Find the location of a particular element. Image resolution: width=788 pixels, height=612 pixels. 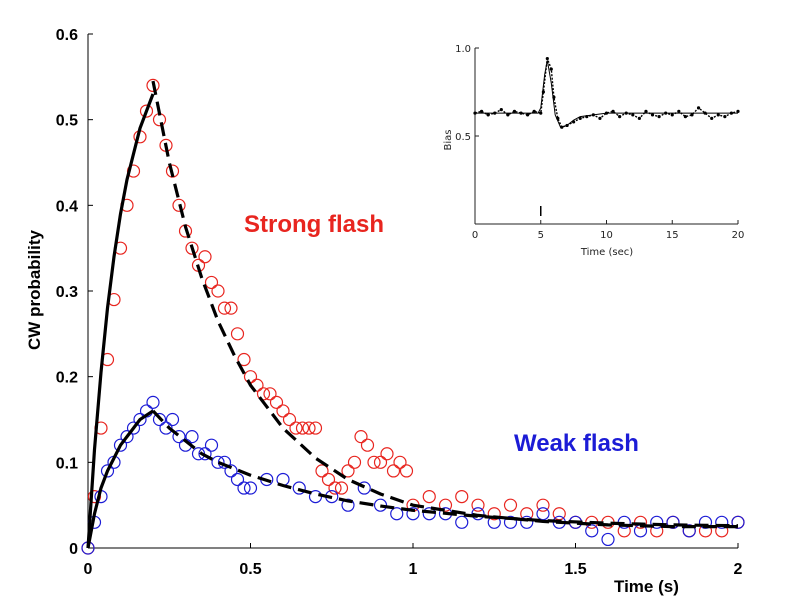

inset-chart: 0 5 10 15 20 0.5 1.0 Bias Time (sec) is located at coordinates (593, 151).